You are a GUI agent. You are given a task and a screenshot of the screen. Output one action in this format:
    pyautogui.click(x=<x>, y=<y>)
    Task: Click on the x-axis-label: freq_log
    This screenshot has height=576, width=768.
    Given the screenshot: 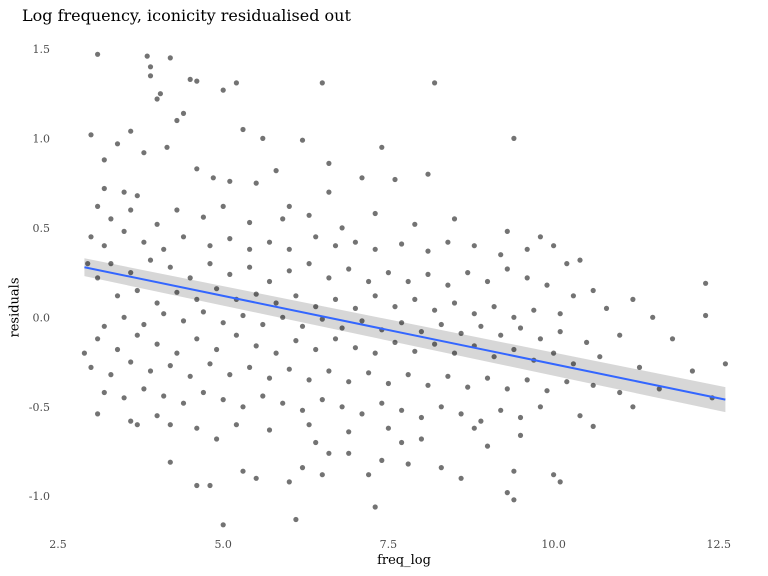 What is the action you would take?
    pyautogui.click(x=404, y=560)
    